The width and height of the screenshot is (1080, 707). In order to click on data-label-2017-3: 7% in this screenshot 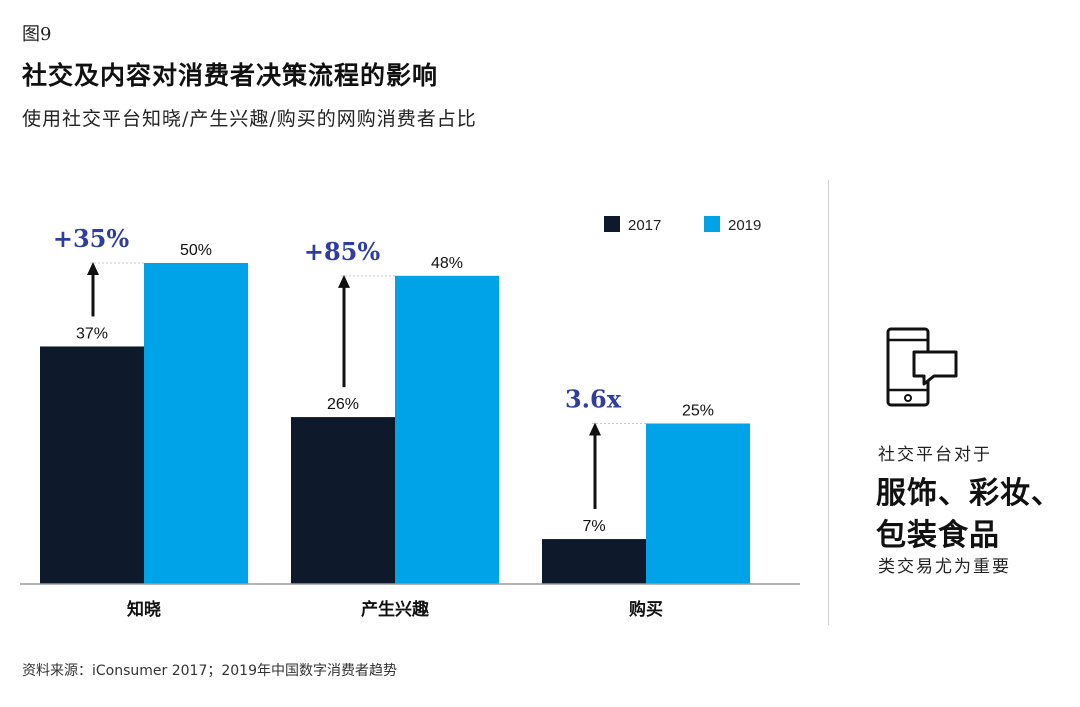, I will do `click(593, 526)`.